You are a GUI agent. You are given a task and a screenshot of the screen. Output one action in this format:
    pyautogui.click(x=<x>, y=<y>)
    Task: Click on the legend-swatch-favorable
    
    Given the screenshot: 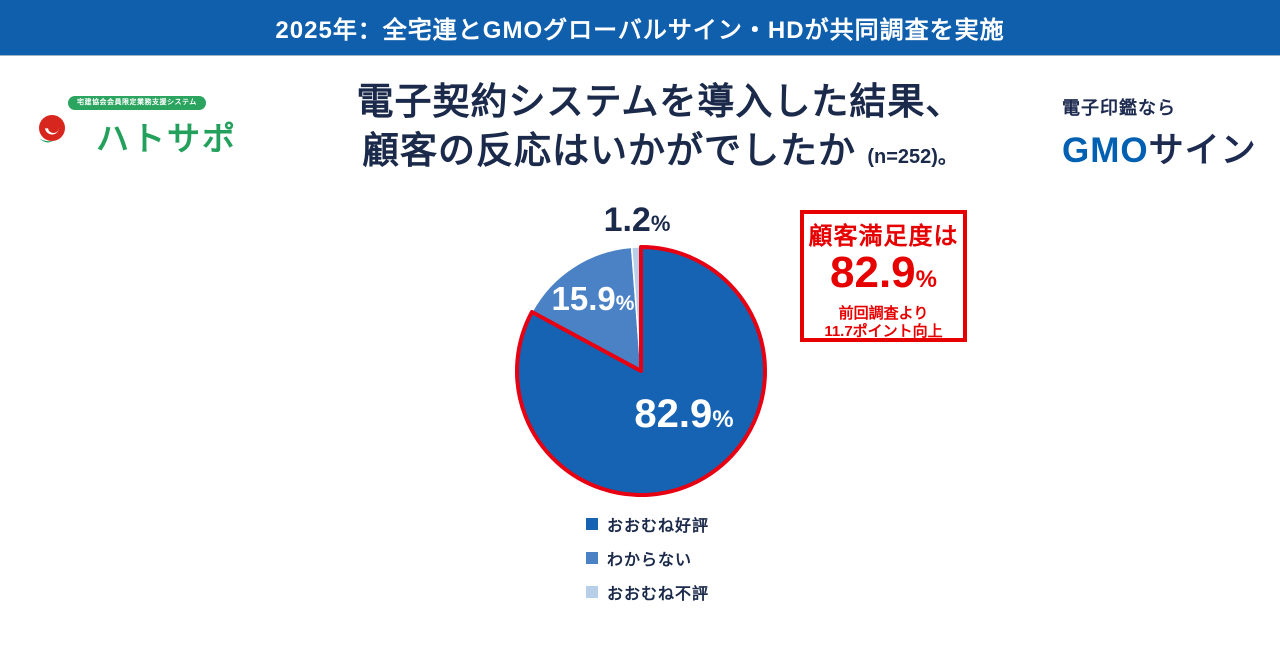 What is the action you would take?
    pyautogui.click(x=592, y=524)
    